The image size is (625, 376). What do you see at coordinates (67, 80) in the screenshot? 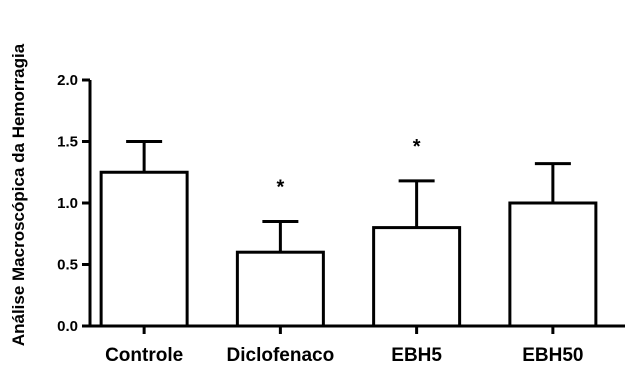
I see `y-tick-label: 2.0` at bounding box center [67, 80].